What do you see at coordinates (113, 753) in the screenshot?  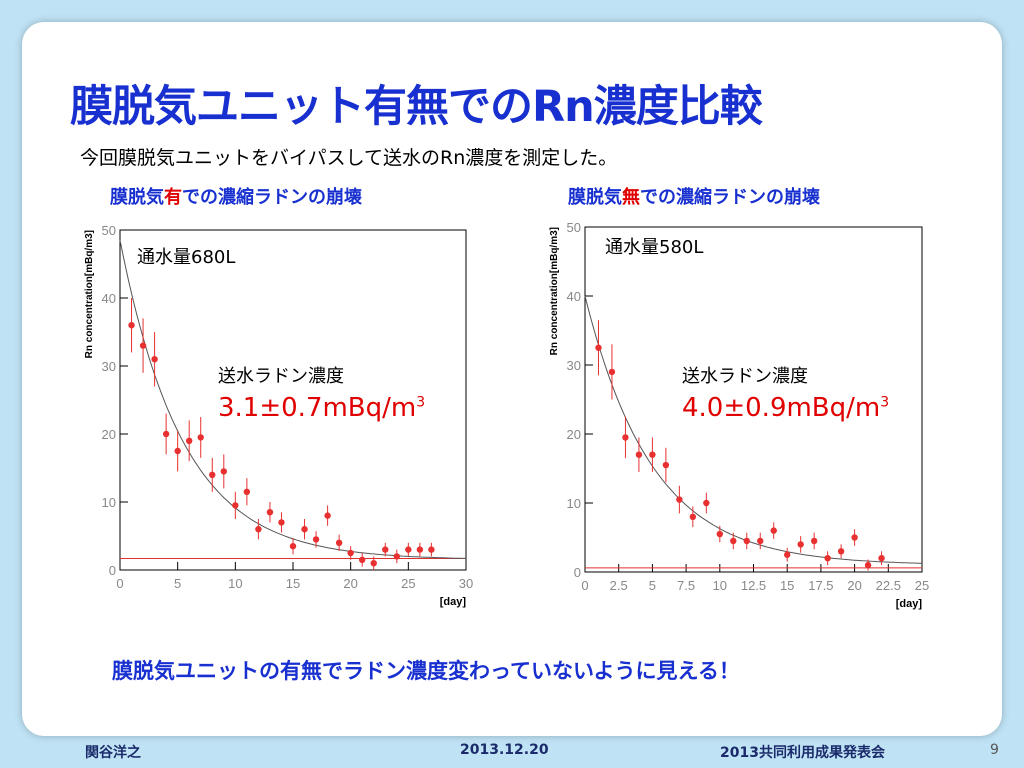 I see `footer-author: 関谷洋之` at bounding box center [113, 753].